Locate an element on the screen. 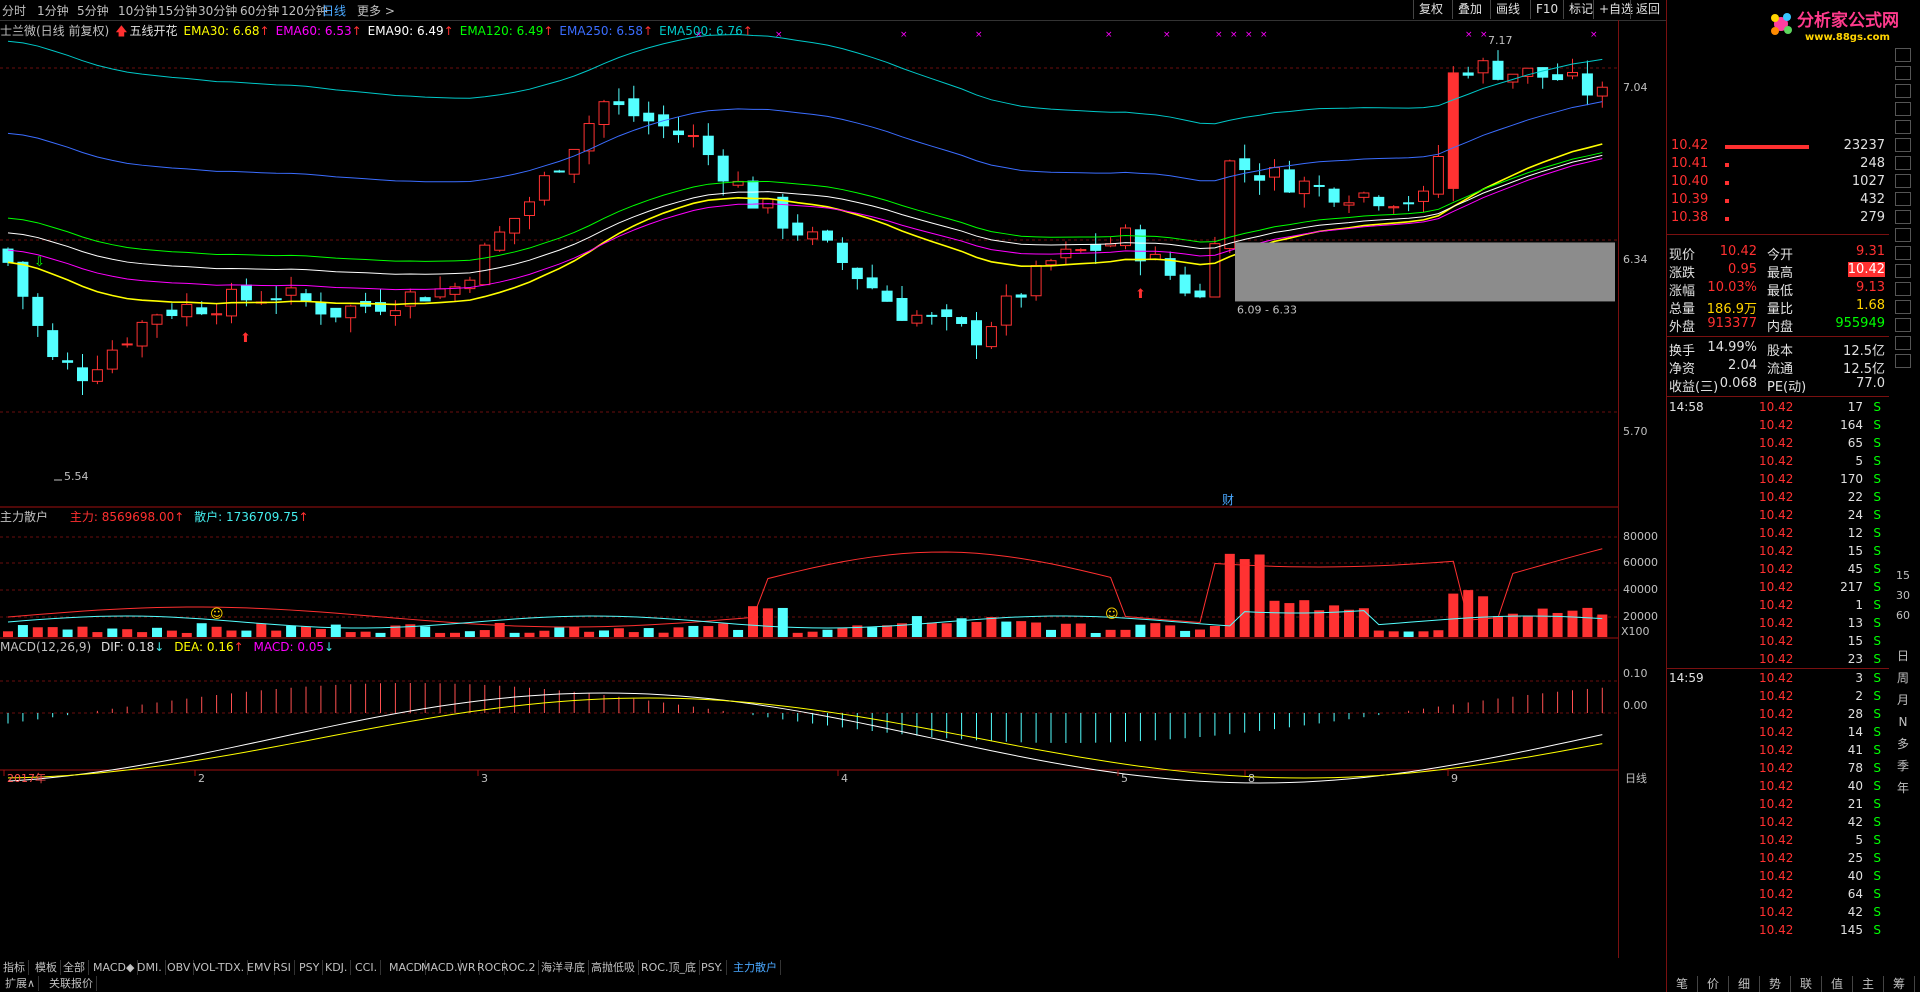  side-period-icon: 月 is located at coordinates (1902, 700).